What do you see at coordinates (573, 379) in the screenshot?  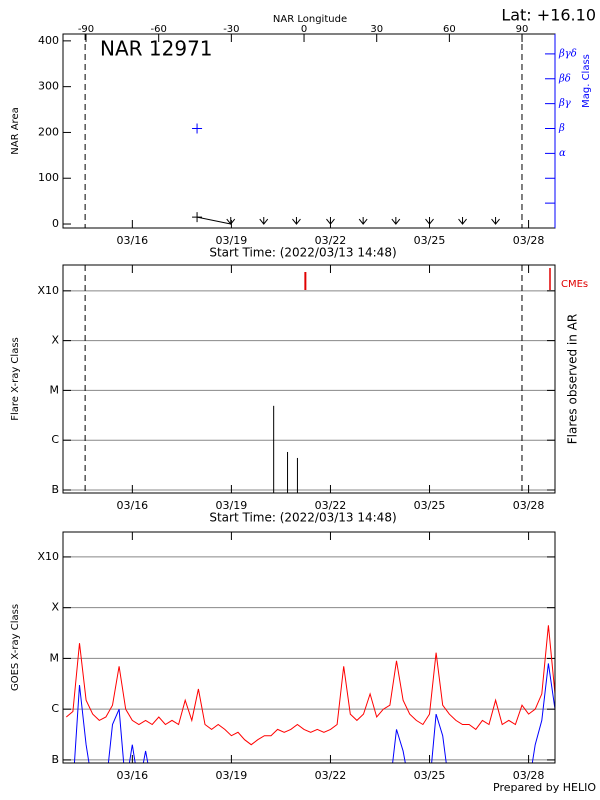 I see `y2-axis-title: Flares observed in AR` at bounding box center [573, 379].